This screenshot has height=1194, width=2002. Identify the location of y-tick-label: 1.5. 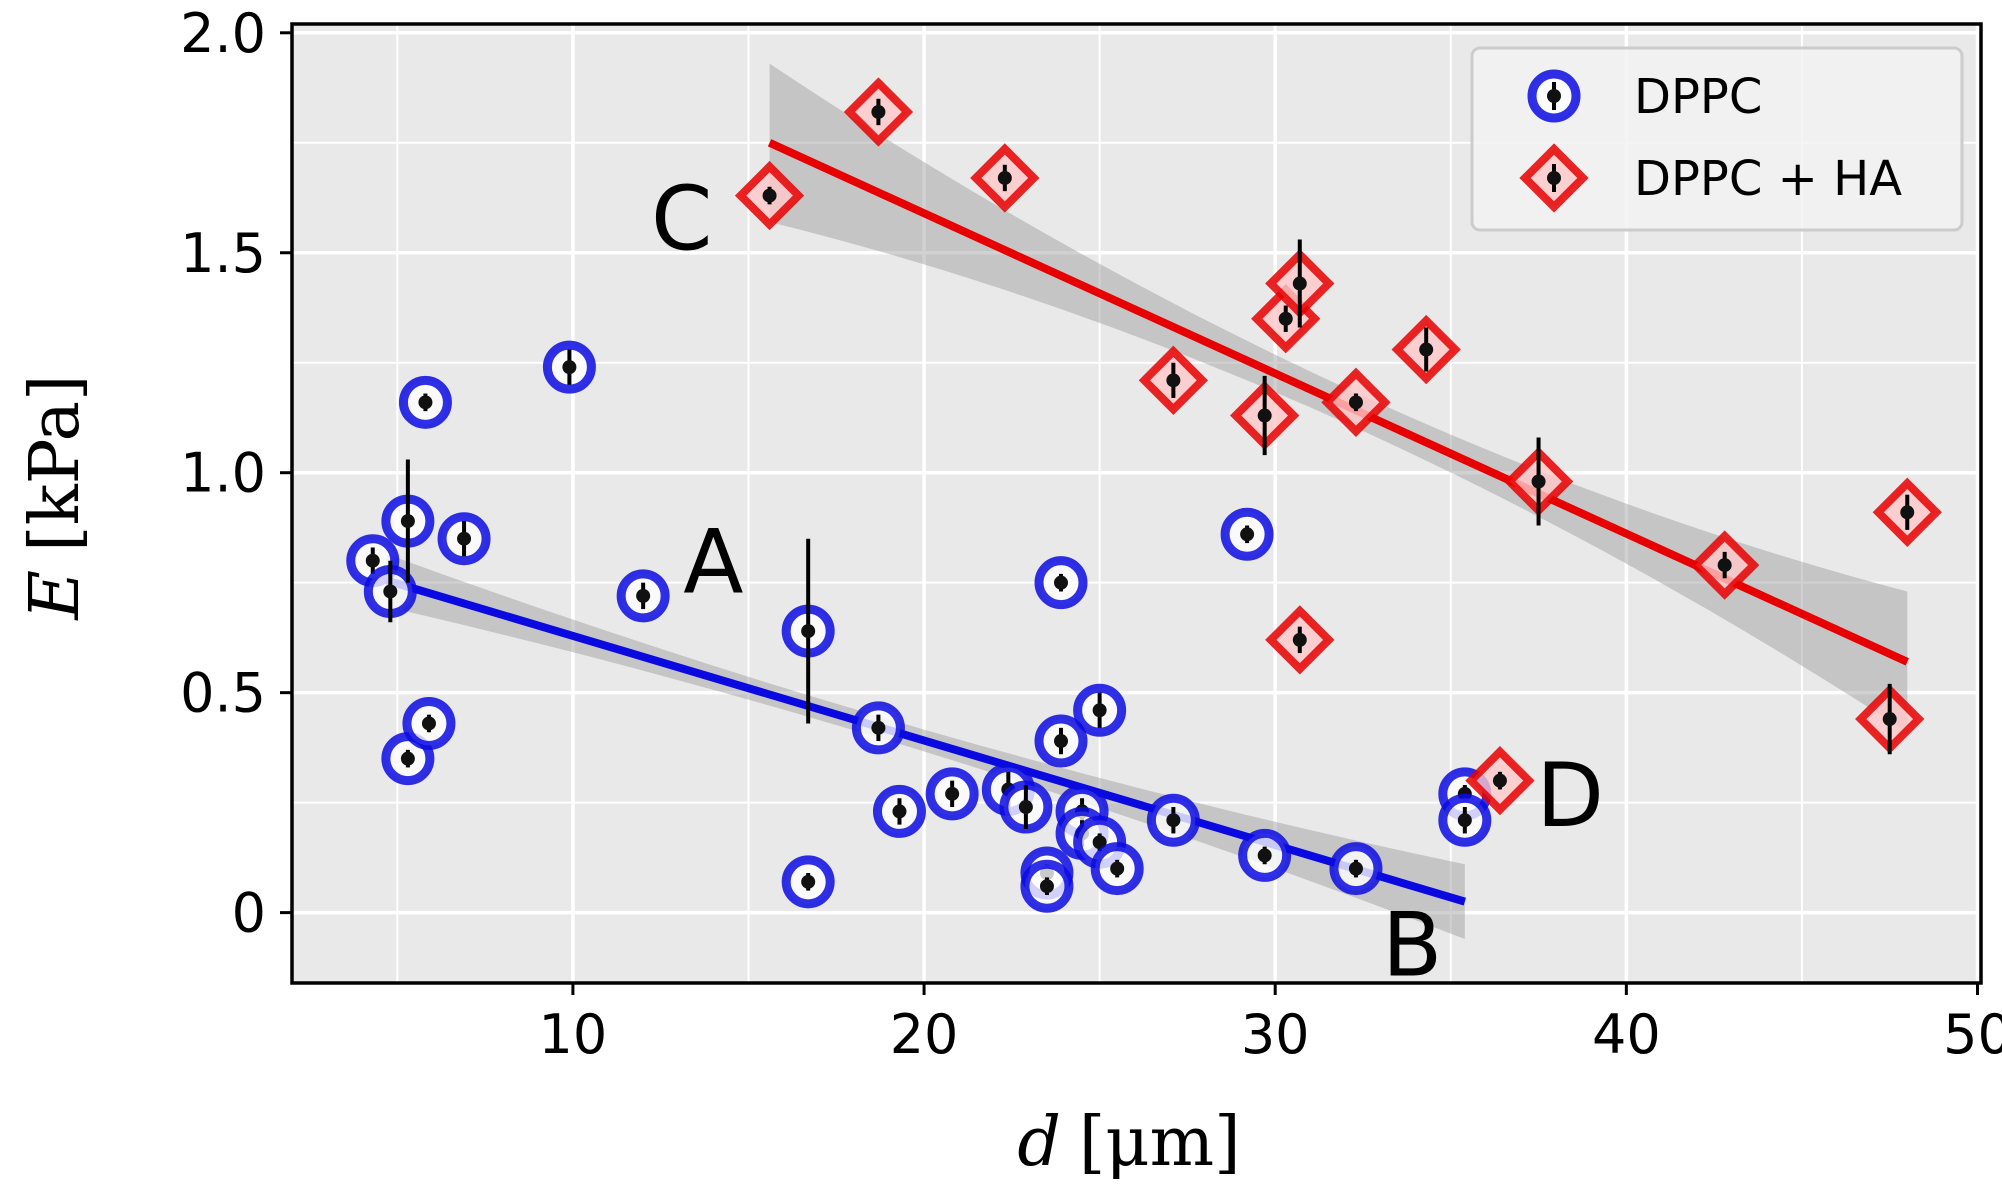
(223, 253).